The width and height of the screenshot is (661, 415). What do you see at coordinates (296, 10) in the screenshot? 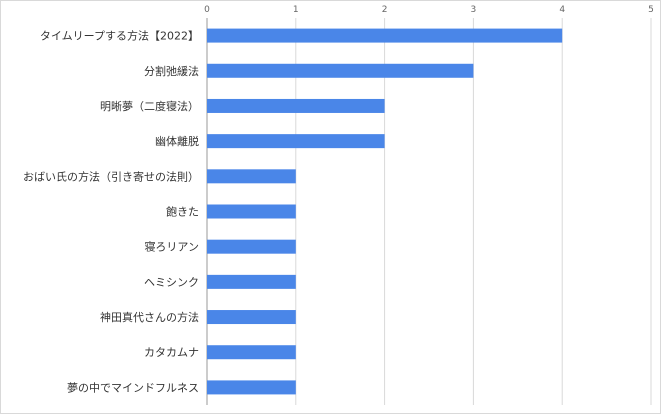
I see `x-tick-label: 1` at bounding box center [296, 10].